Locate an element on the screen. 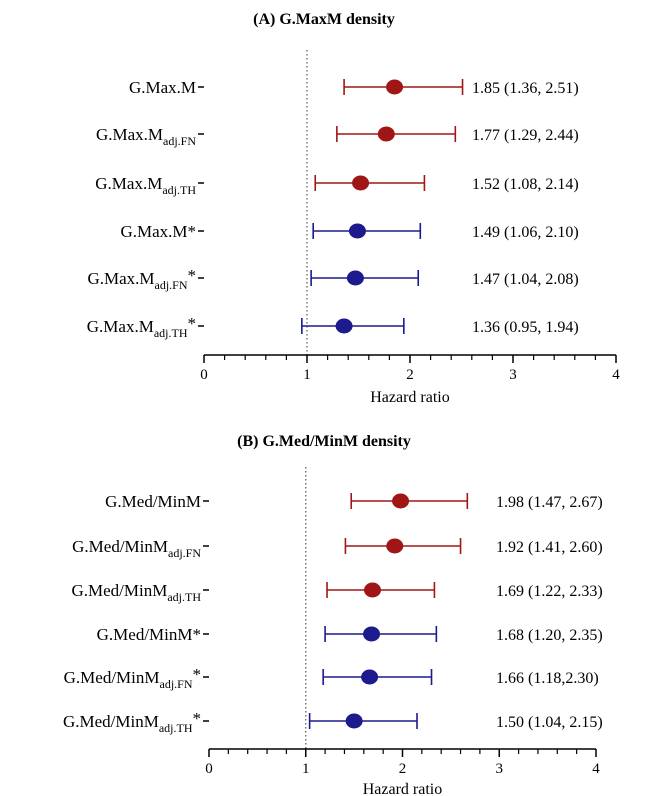 The width and height of the screenshot is (649, 796). forest-row: G.Max.Madj.FN 1.77 (1.29, 2.44) is located at coordinates (337, 136).